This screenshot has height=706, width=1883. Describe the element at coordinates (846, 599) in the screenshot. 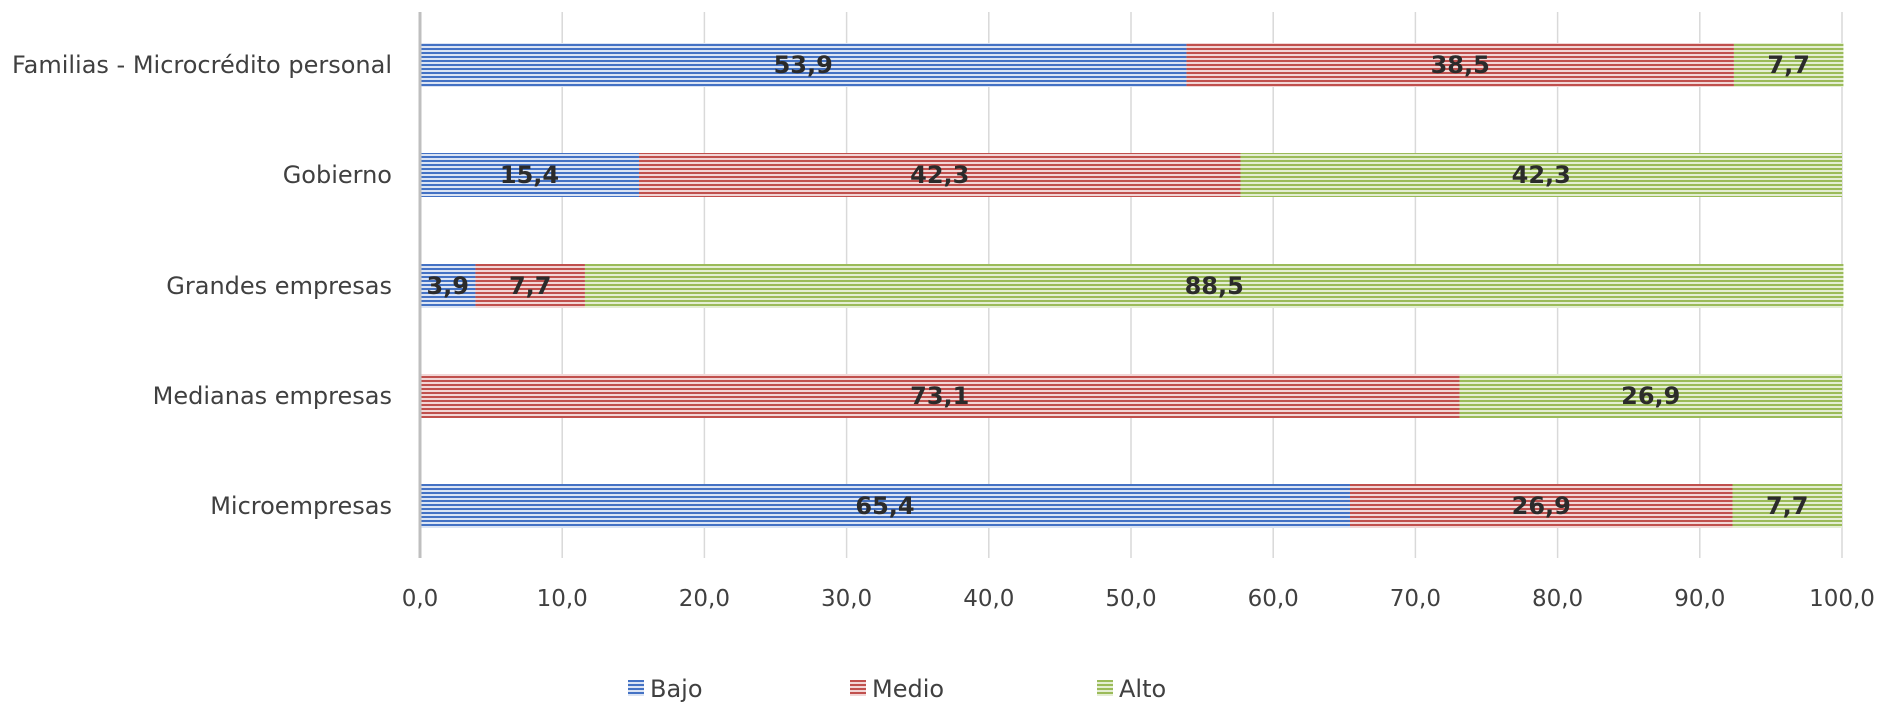

I see `x-tick-label: 30,0` at that location.